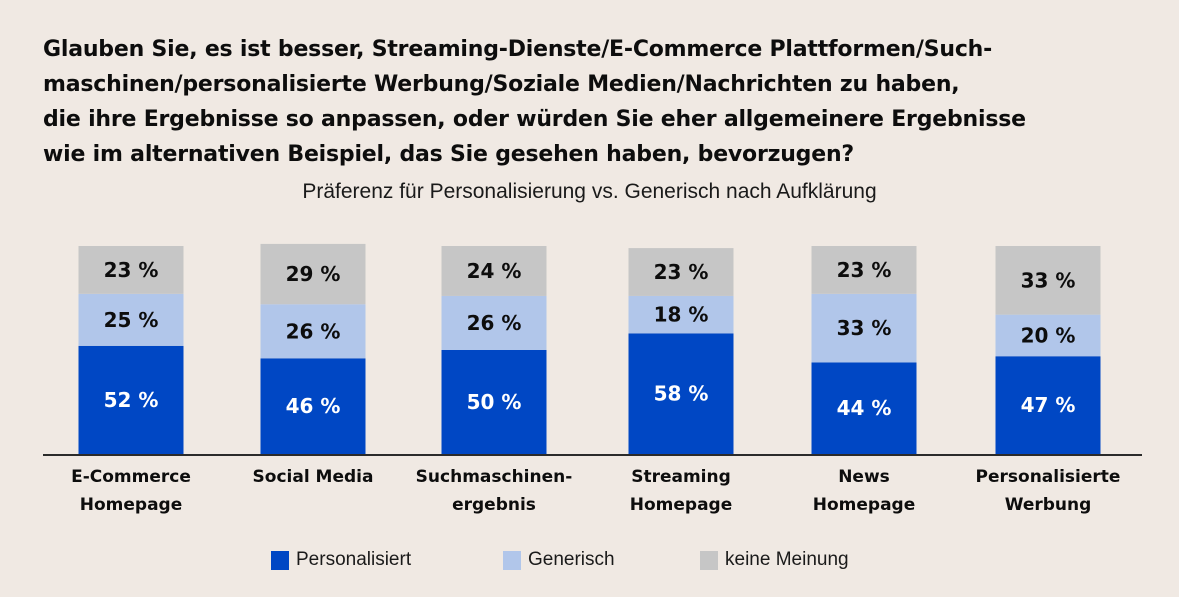  Describe the element at coordinates (787, 559) in the screenshot. I see `legend-label: keine Meinung` at that location.